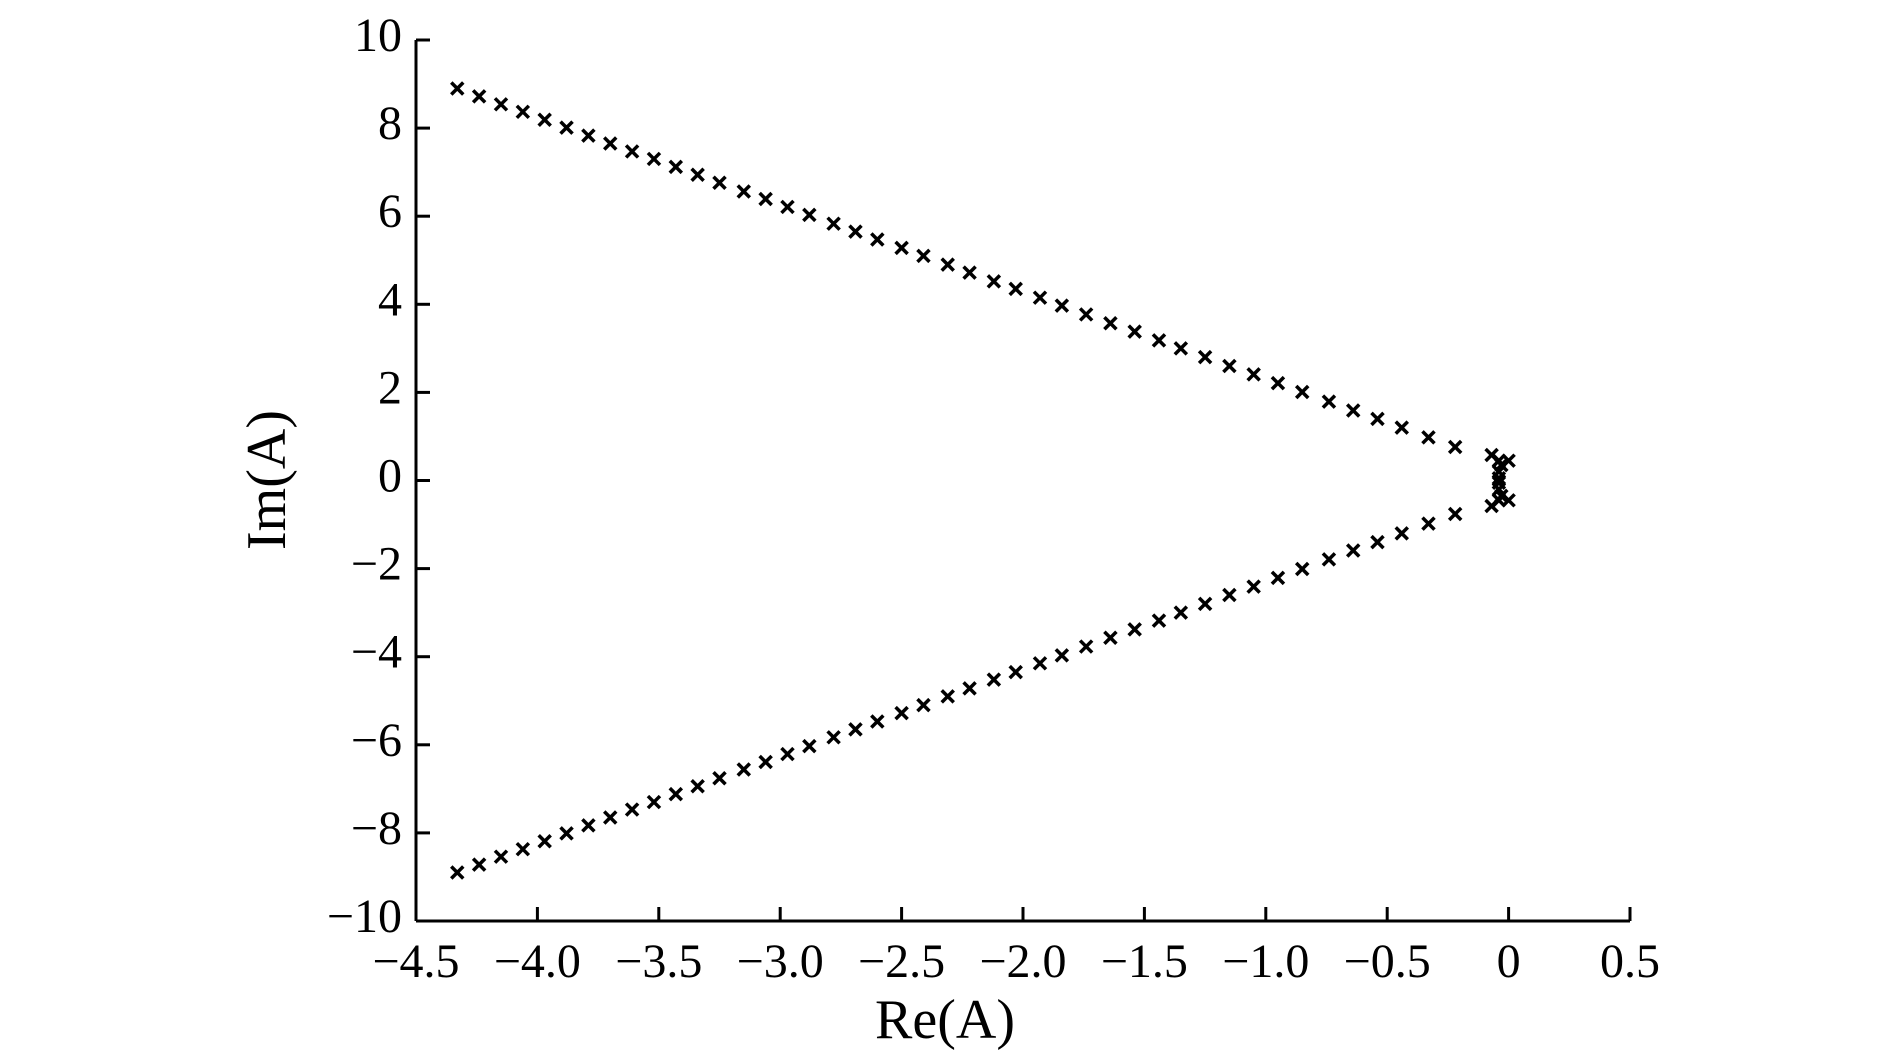  I want to click on y-tick-label: 4, so click(390, 299).